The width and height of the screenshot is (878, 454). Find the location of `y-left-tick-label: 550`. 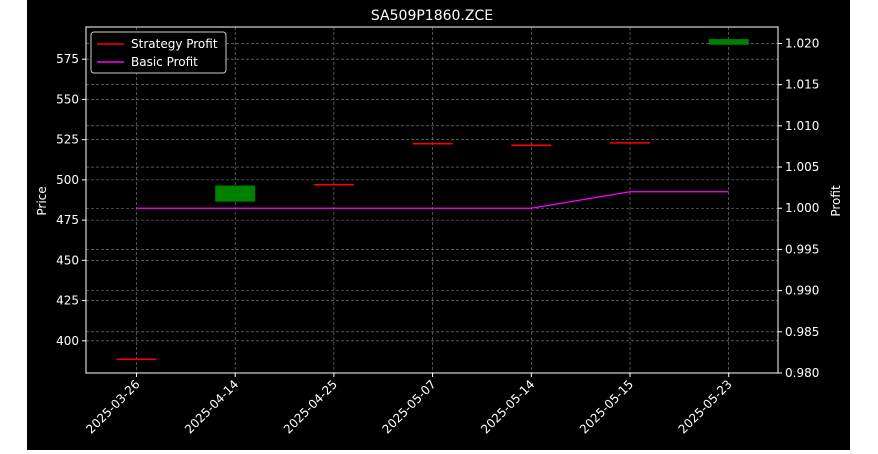

y-left-tick-label: 550 is located at coordinates (67, 99).